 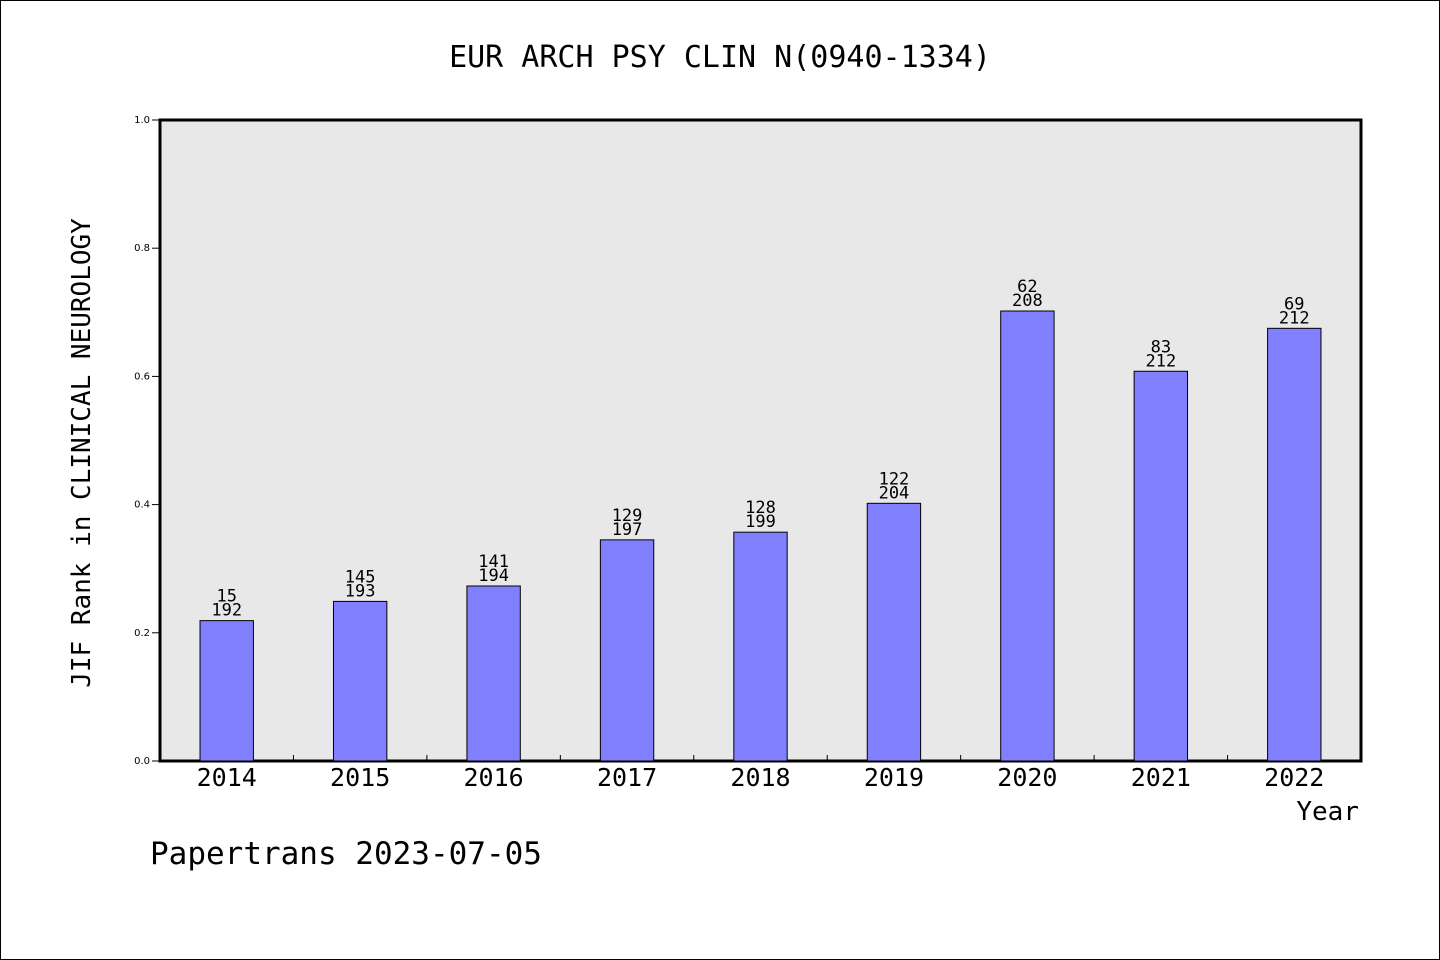 I want to click on y-tick-label: 0.6, so click(x=142, y=376).